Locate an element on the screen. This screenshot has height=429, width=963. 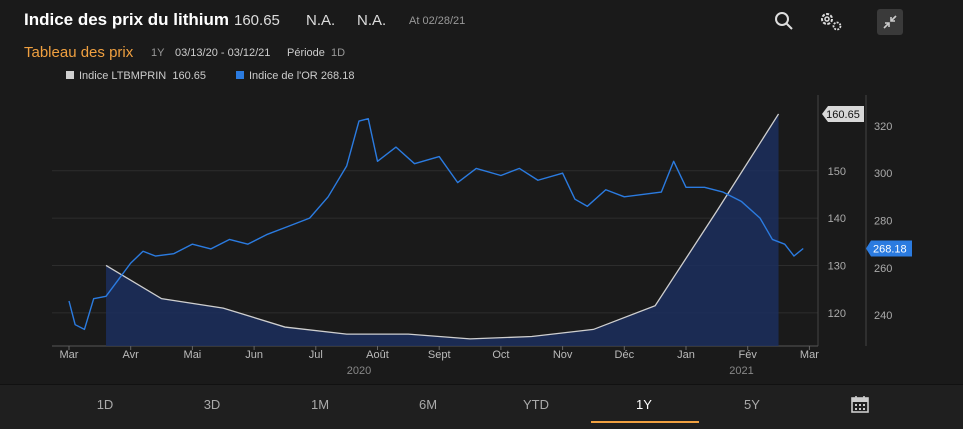
range-button-ytd: YTD is located at coordinates (536, 404).